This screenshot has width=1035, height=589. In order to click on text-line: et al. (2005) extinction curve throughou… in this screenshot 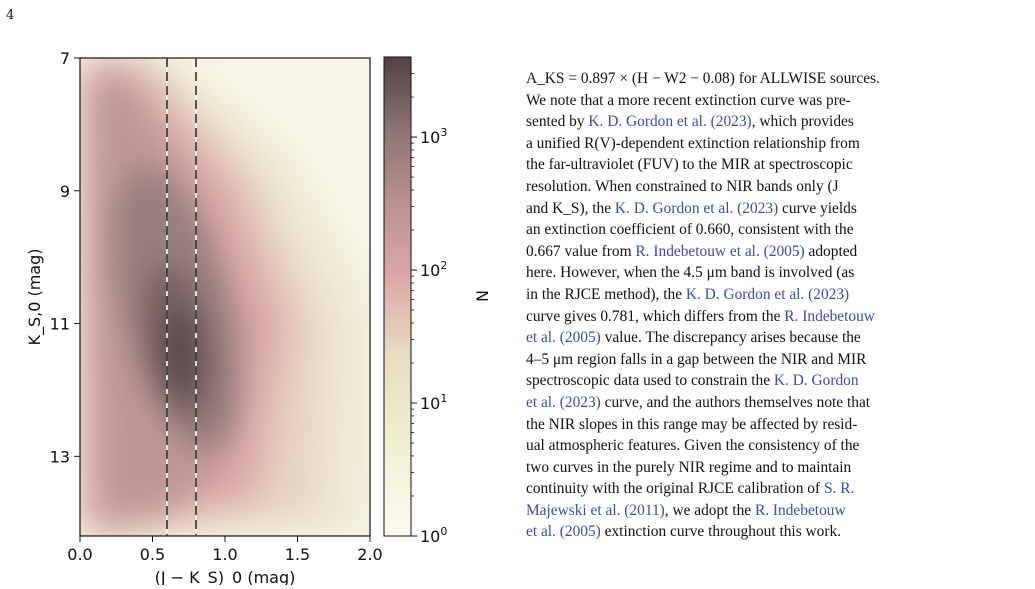, I will do `click(684, 532)`.